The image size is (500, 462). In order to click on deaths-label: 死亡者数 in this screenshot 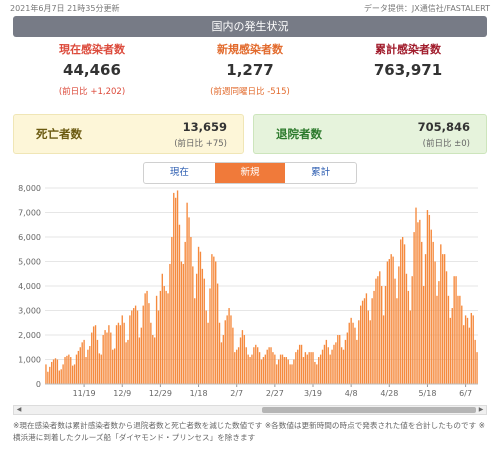, I will do `click(59, 134)`.